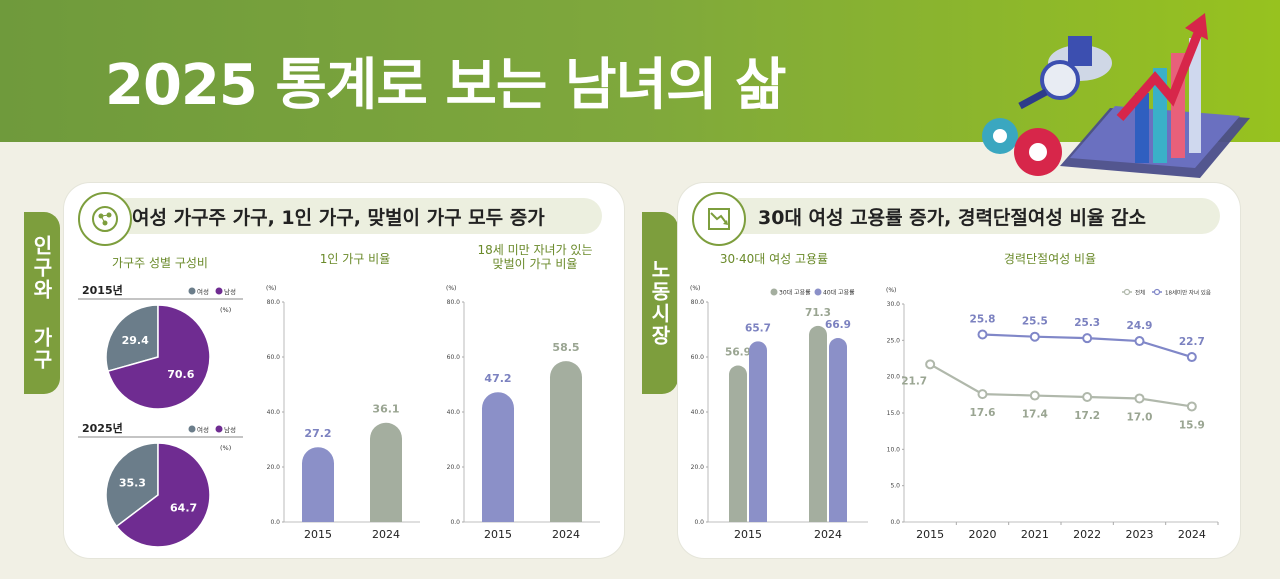 Image resolution: width=1280 pixels, height=579 pixels. What do you see at coordinates (183, 508) in the screenshot?
I see `pie-value-male: 64.7` at bounding box center [183, 508].